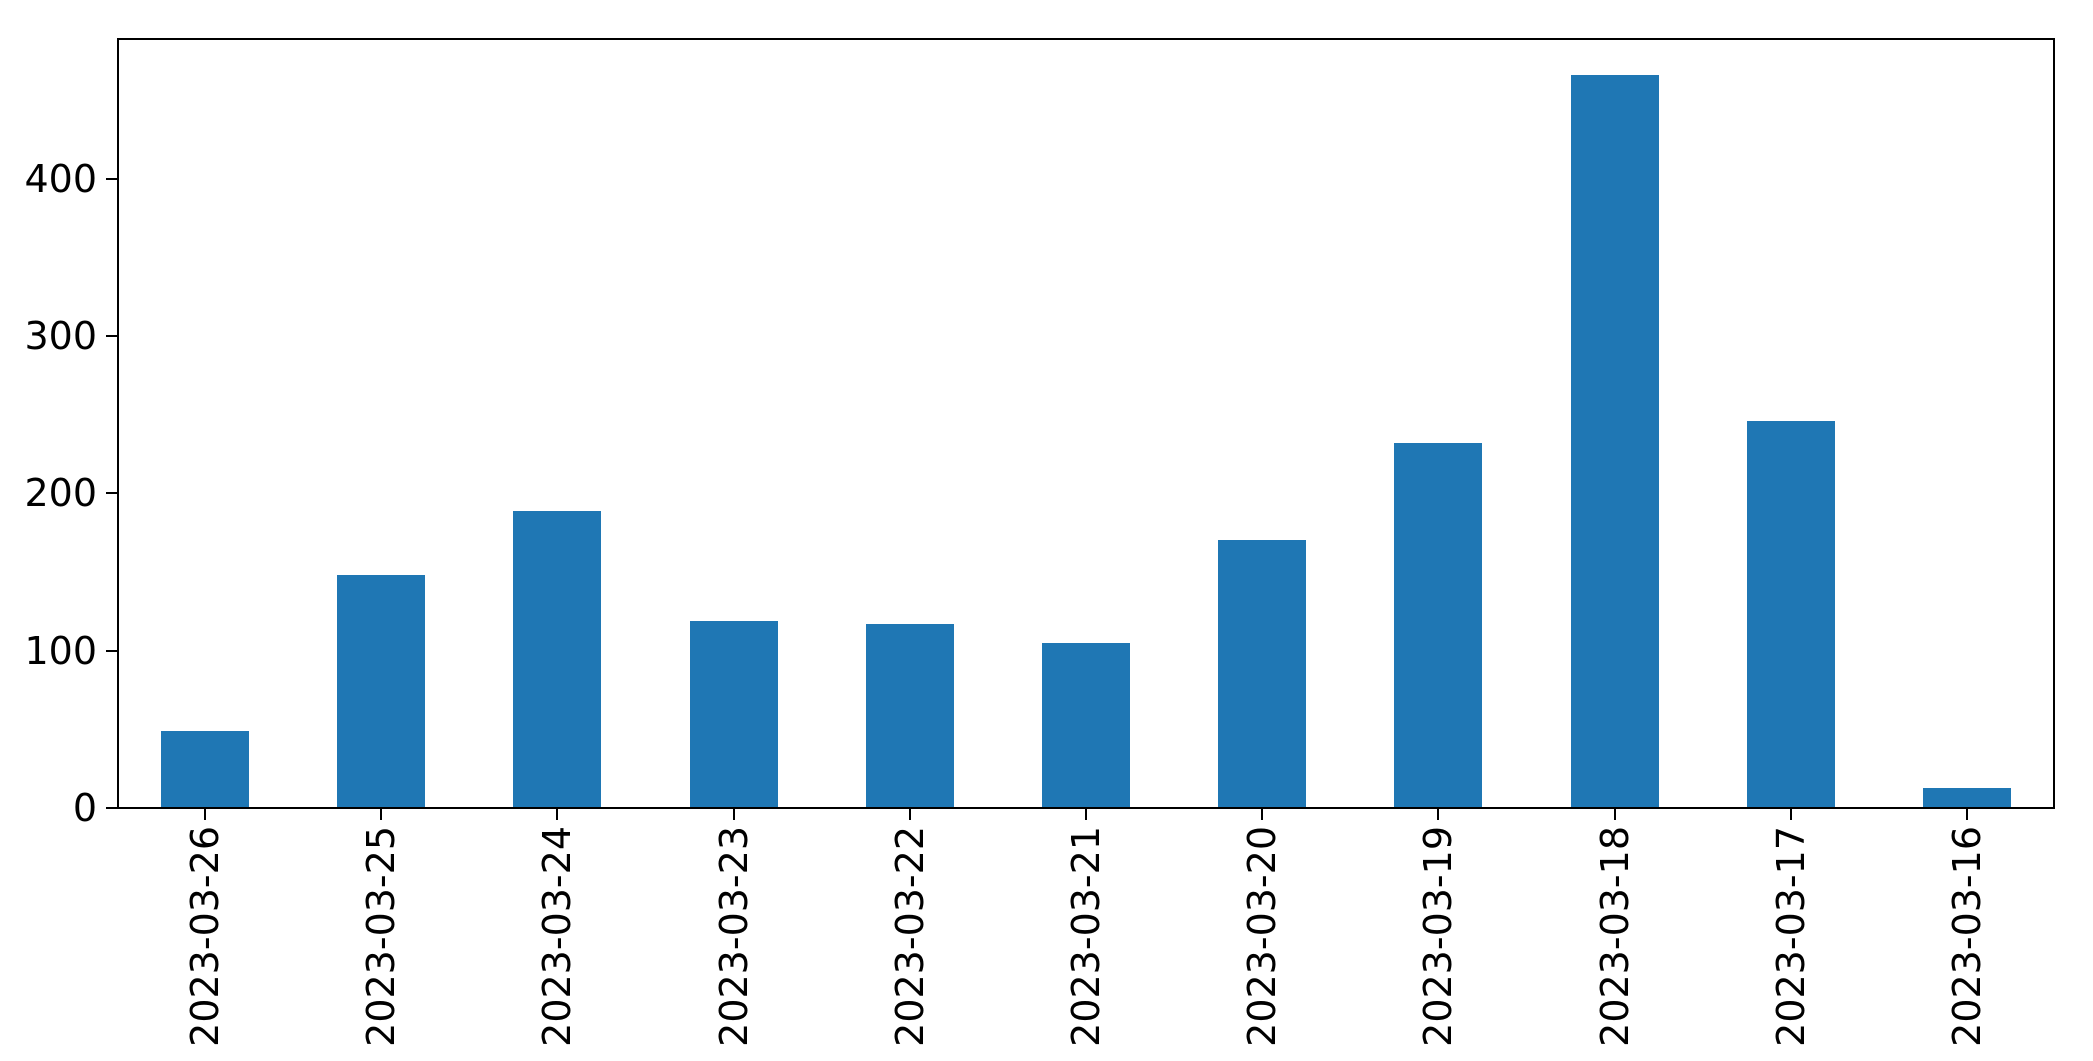 The width and height of the screenshot is (2093, 1061). Describe the element at coordinates (84, 808) in the screenshot. I see `y-tick-label: 0` at that location.